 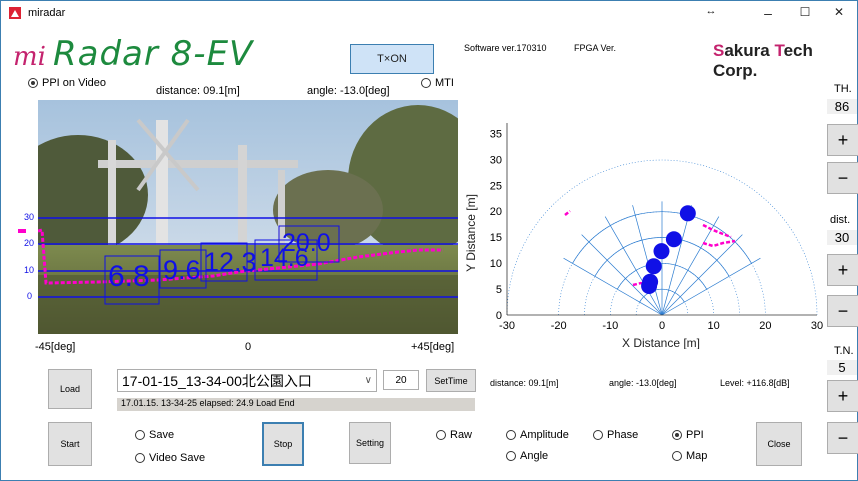 I want to click on angle-radio: Angle, so click(x=527, y=456).